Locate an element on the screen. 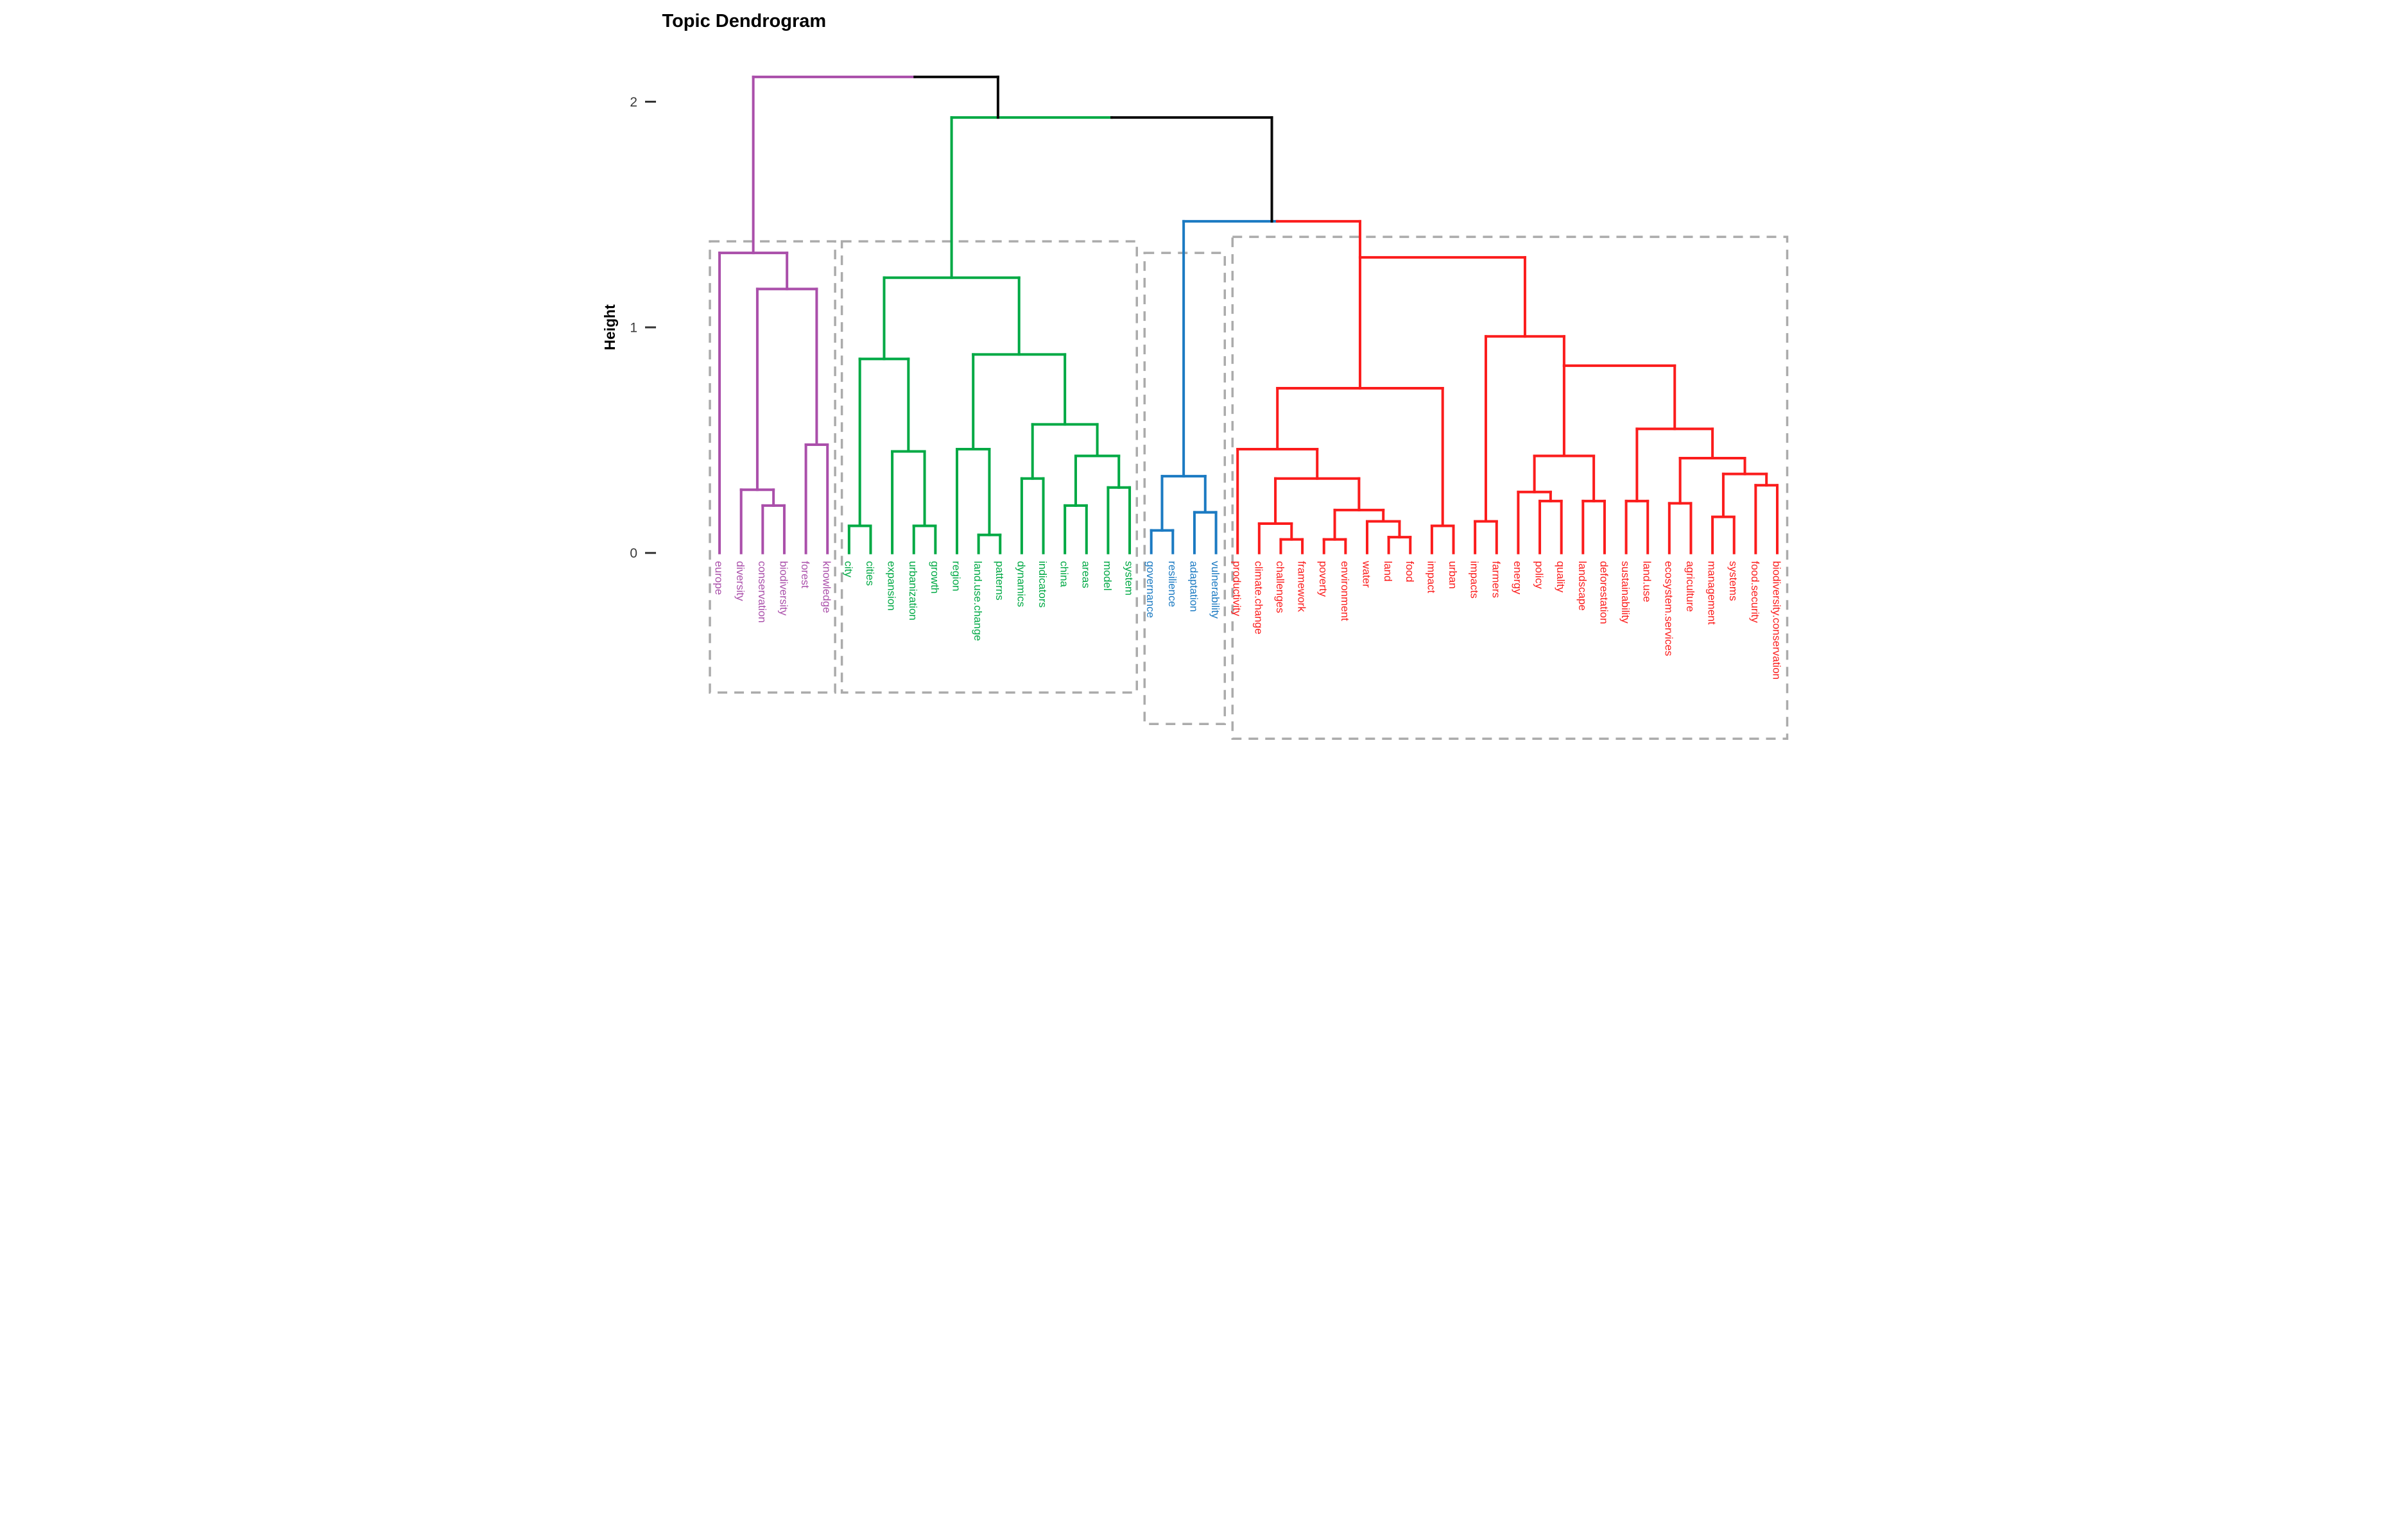 The width and height of the screenshot is (2387, 1540). leaf-label: areas is located at coordinates (1086, 575).